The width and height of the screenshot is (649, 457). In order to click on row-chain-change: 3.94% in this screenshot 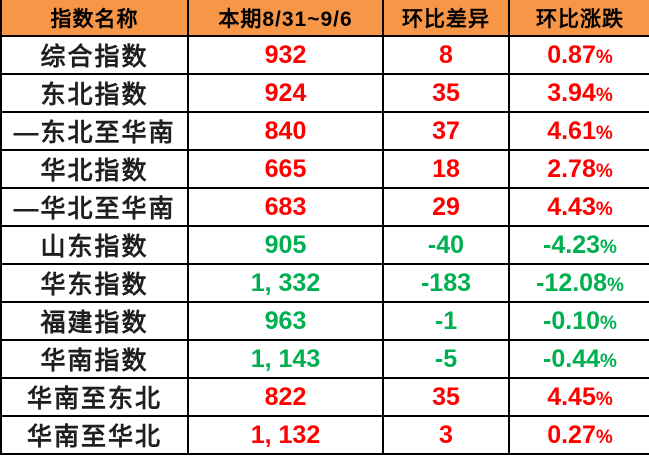, I will do `click(578, 93)`.